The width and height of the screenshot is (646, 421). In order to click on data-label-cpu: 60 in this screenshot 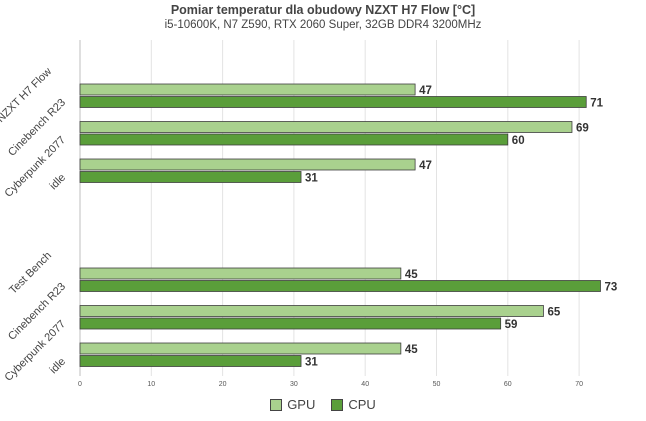, I will do `click(518, 141)`.